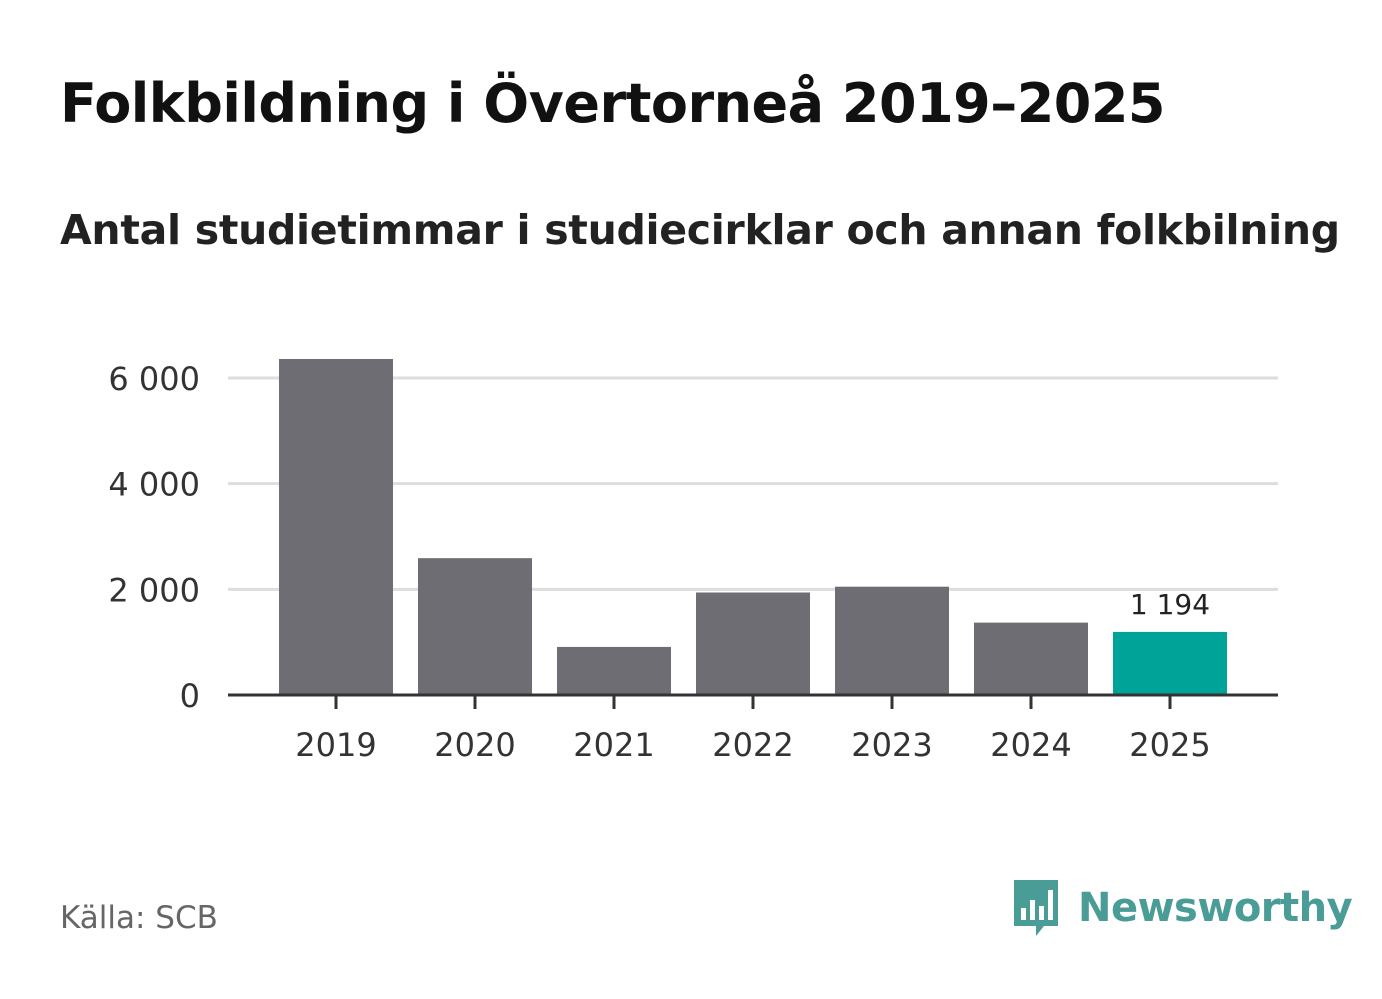 This screenshot has width=1382, height=999. Describe the element at coordinates (139, 918) in the screenshot. I see `source-note: Källa: SCB` at that location.